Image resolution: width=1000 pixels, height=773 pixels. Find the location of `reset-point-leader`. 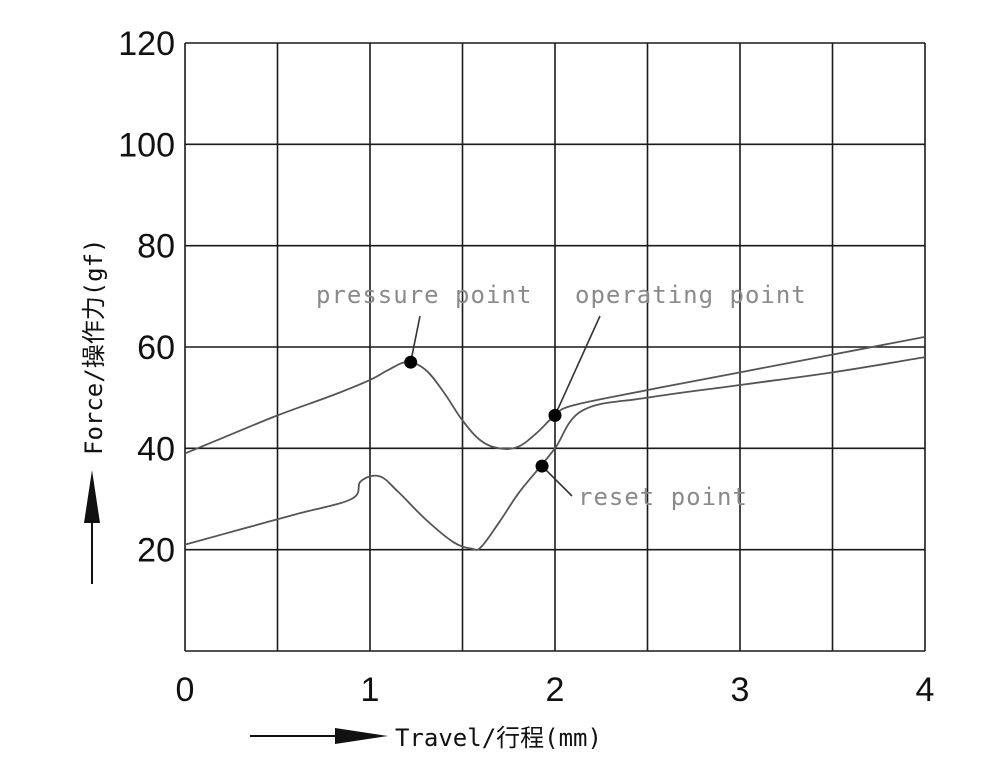

reset-point-leader is located at coordinates (557, 481).